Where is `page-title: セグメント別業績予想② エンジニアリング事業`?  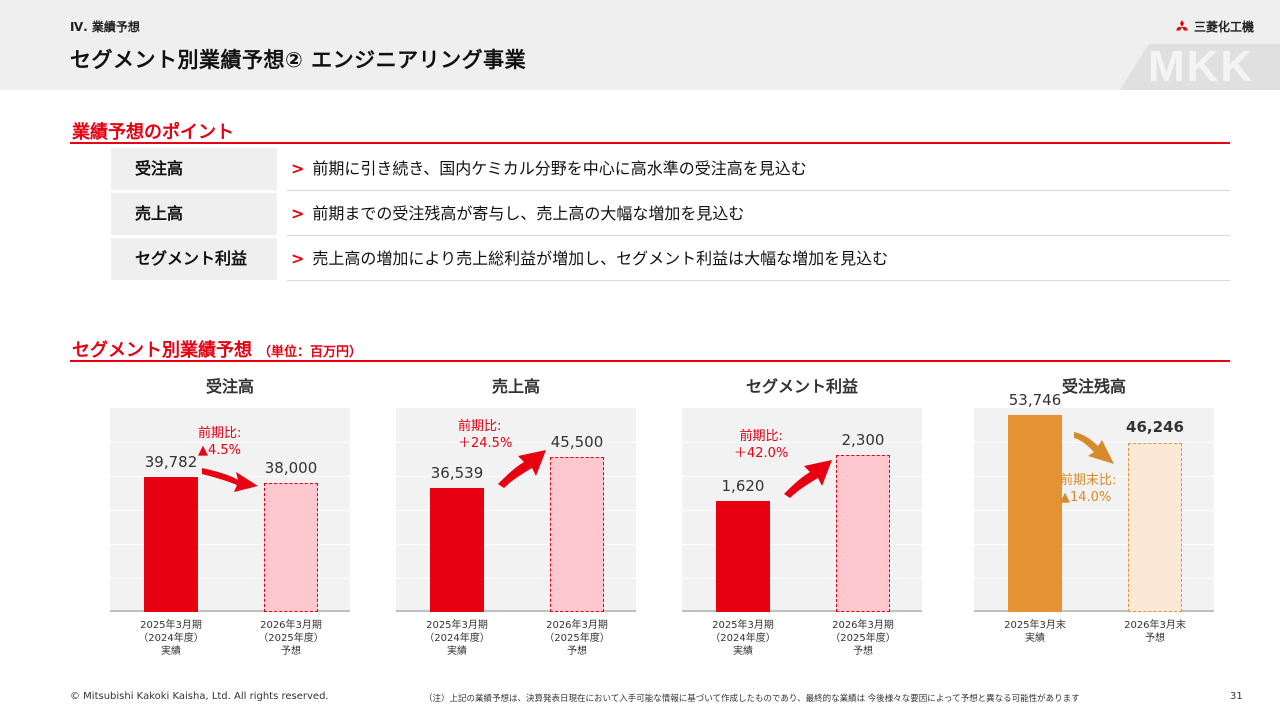 page-title: セグメント別業績予想② エンジニアリング事業 is located at coordinates (298, 60).